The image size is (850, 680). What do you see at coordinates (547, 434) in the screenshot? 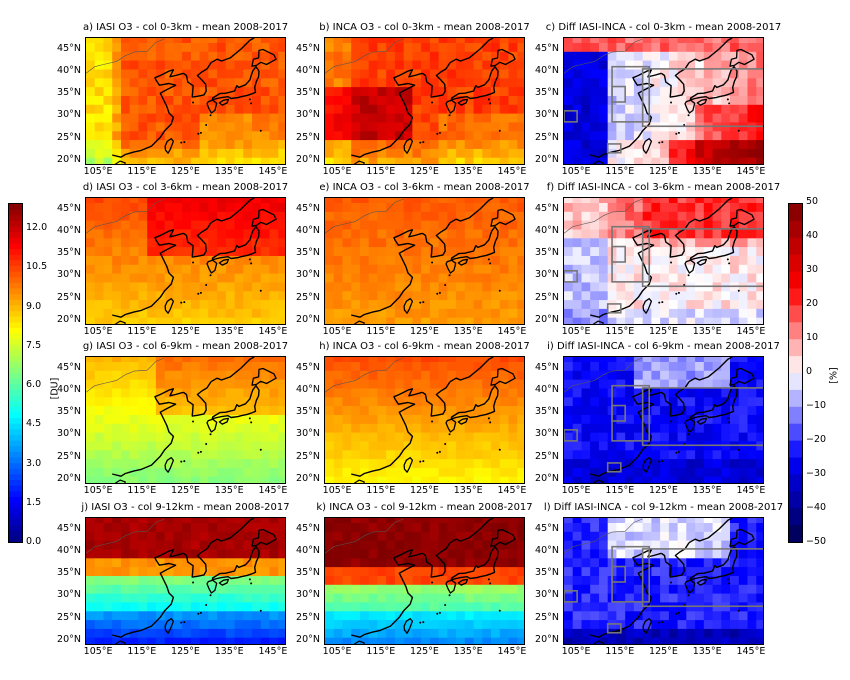
I see `lat-tick-label: 30°N` at bounding box center [547, 434].